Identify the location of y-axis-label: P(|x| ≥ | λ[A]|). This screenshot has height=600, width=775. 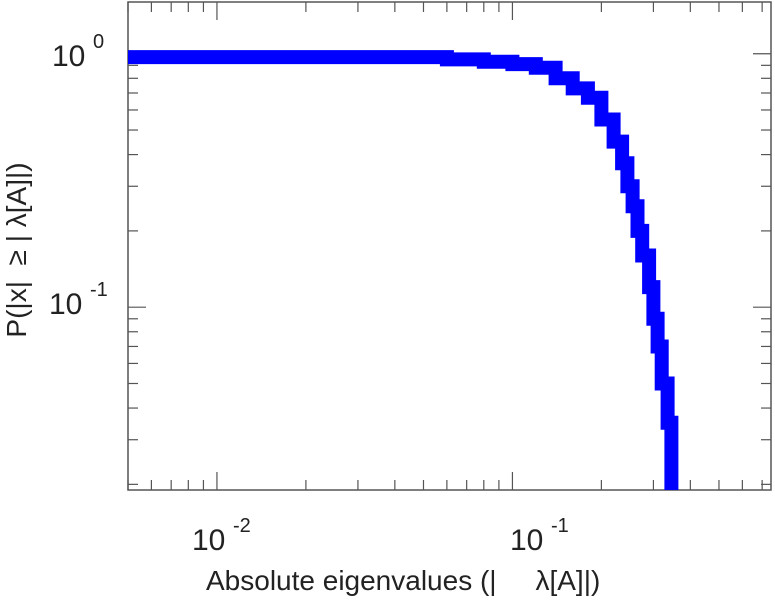
(16, 249).